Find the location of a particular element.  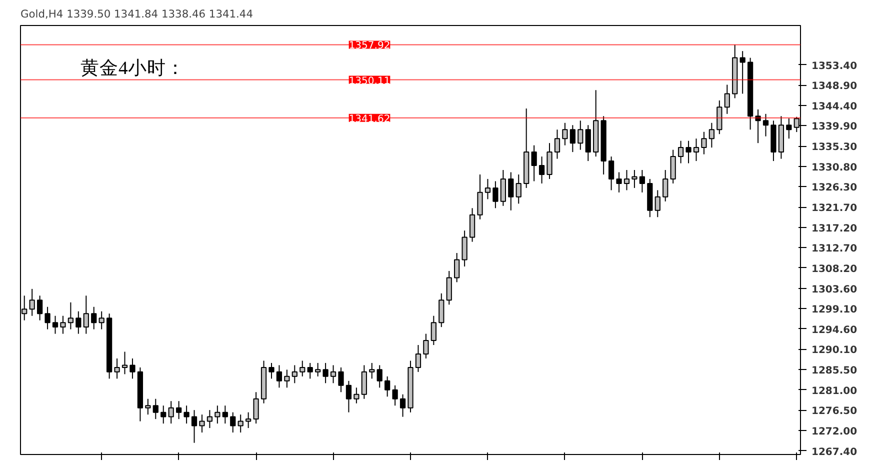

y-tick-label: 1276.50 is located at coordinates (835, 412).